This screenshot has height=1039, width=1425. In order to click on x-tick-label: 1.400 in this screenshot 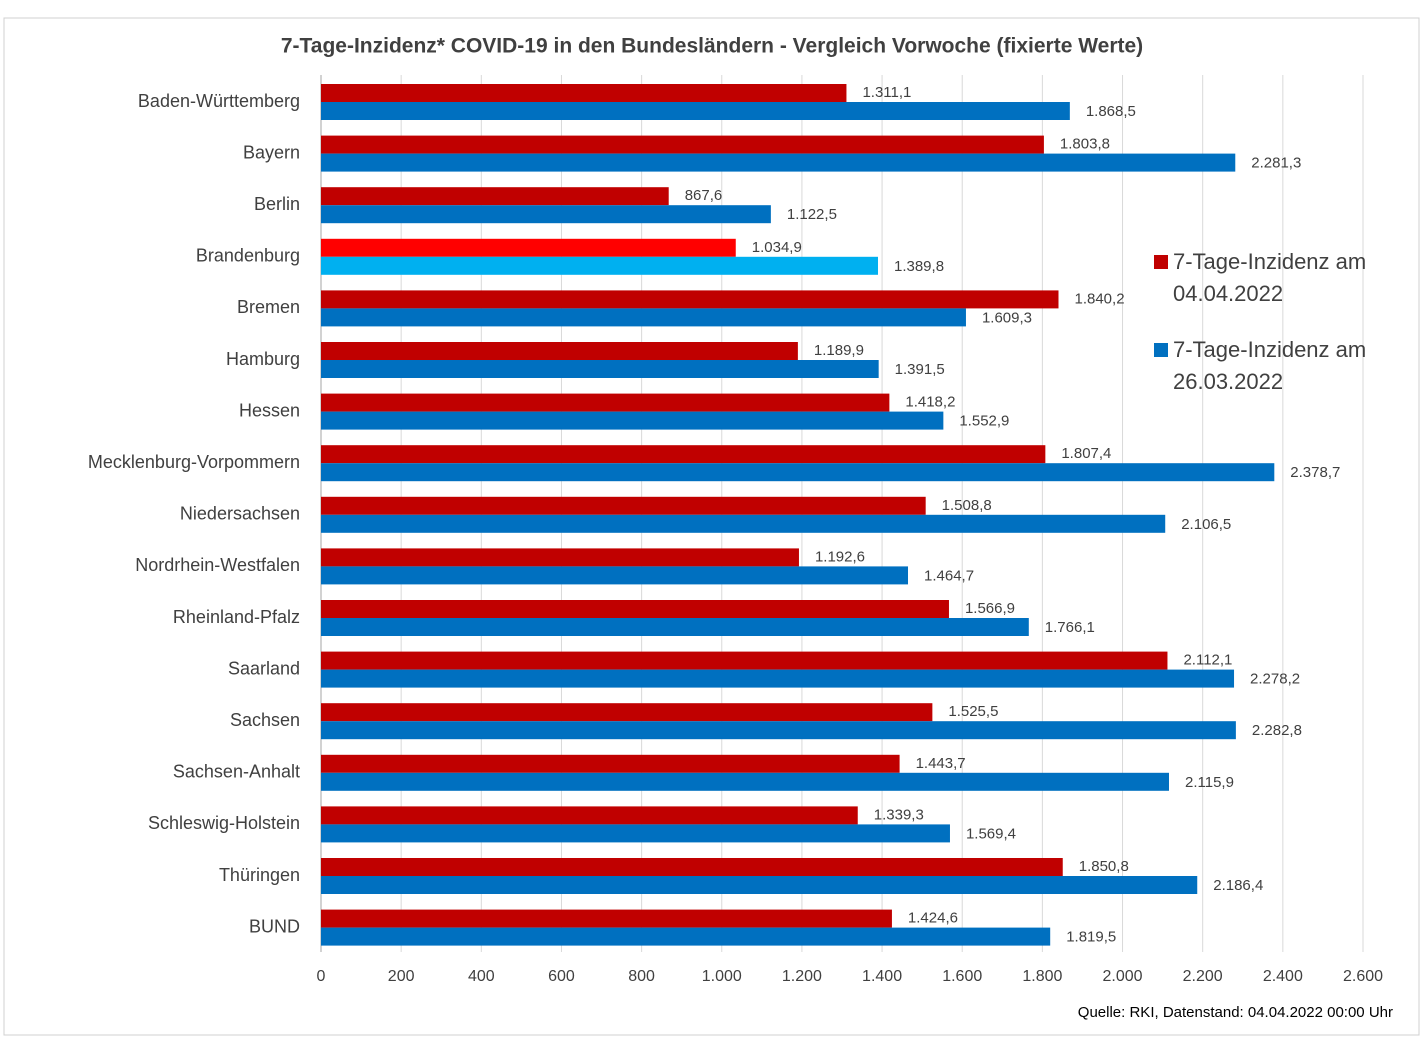, I will do `click(882, 976)`.